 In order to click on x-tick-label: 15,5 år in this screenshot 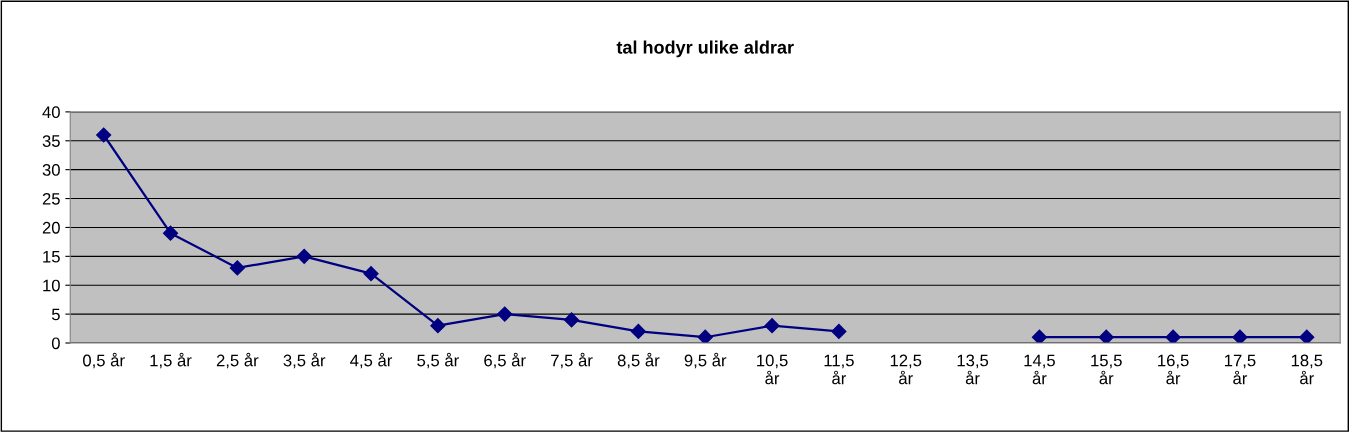, I will do `click(1106, 369)`.